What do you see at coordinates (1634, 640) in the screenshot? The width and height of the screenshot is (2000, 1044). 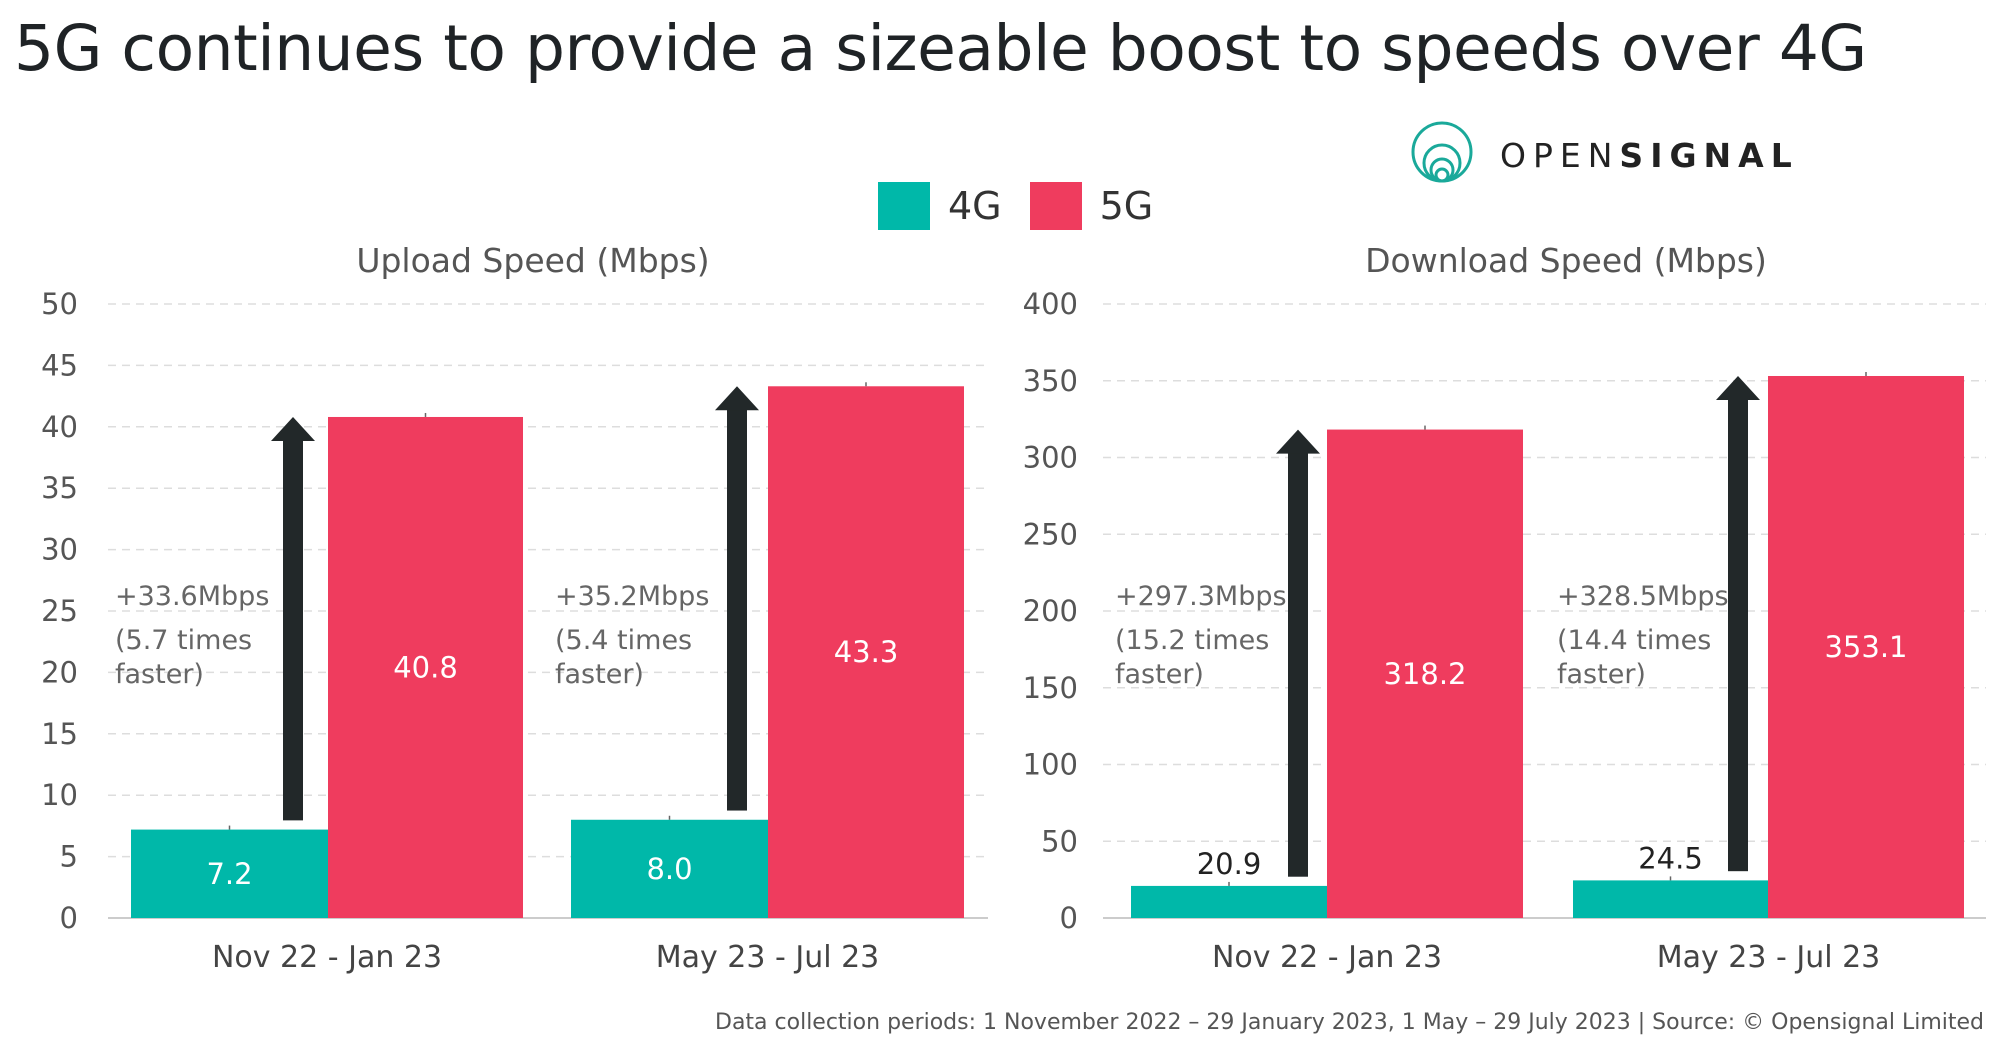 I see `annotation-text: (14.4 times` at bounding box center [1634, 640].